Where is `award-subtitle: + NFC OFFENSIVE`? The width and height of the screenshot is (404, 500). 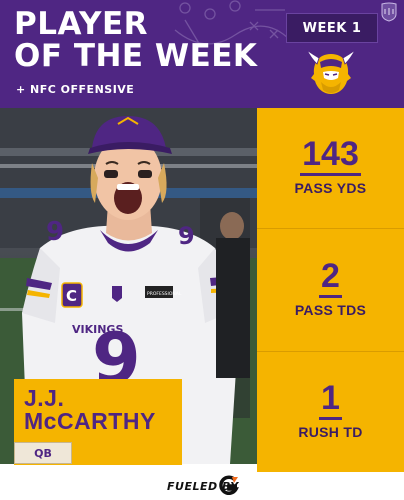
award-subtitle: + NFC OFFENSIVE is located at coordinates (75, 89).